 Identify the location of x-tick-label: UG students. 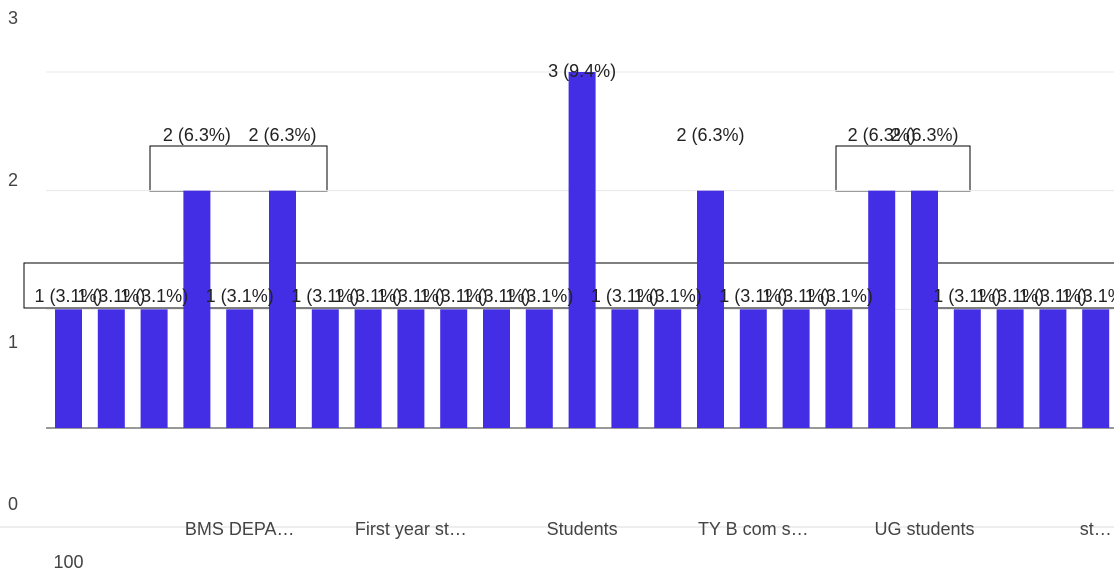
(924, 529).